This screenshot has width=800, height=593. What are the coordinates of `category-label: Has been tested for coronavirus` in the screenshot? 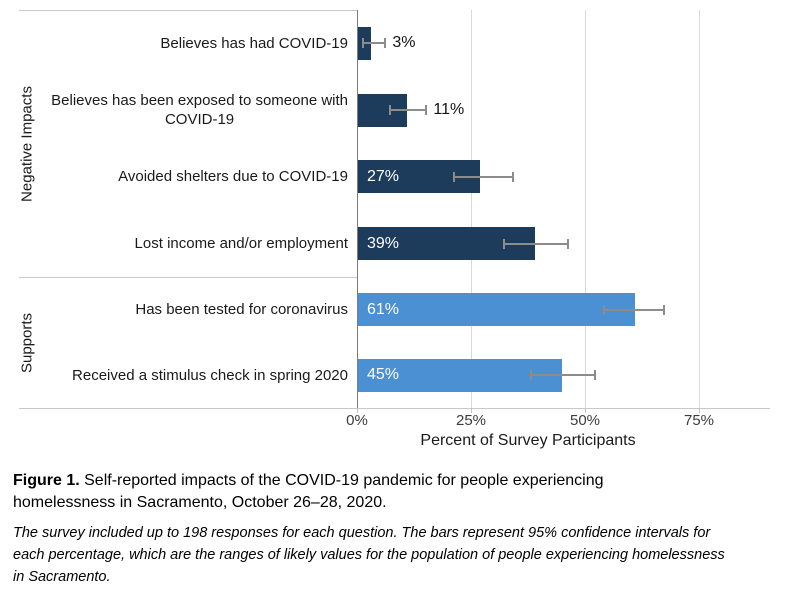 It's located at (241, 310).